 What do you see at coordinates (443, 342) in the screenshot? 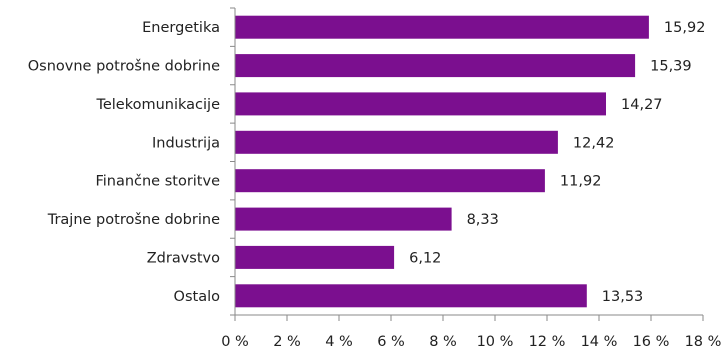
I see `x-tick-label: 8 %` at bounding box center [443, 342].